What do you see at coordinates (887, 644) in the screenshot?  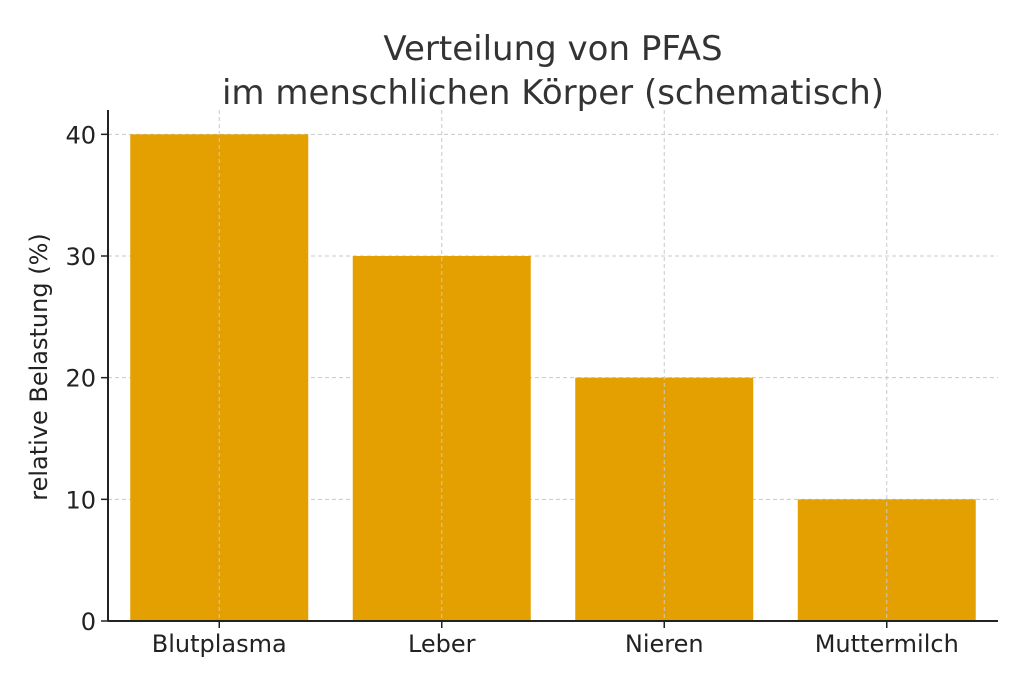 I see `x-tick-label: Muttermilch` at bounding box center [887, 644].